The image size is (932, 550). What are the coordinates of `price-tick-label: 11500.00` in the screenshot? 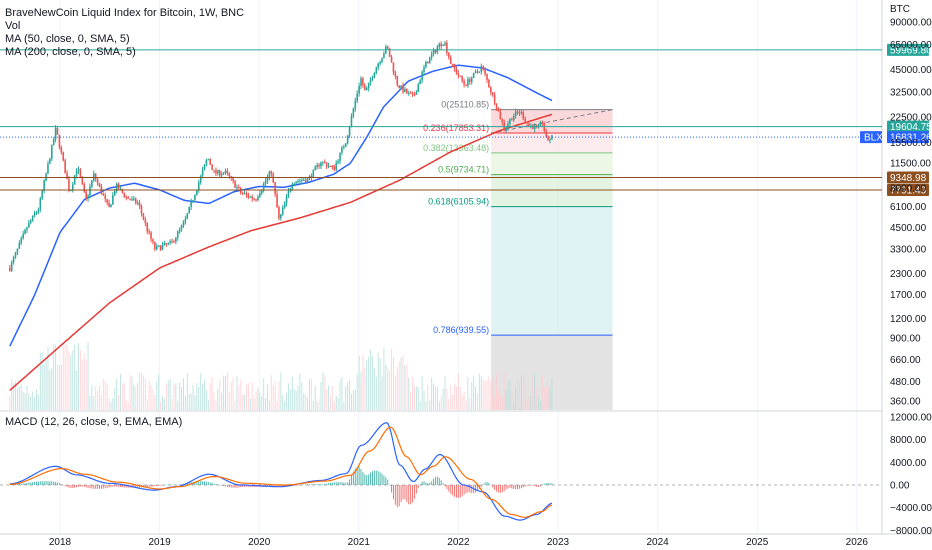 It's located at (910, 164).